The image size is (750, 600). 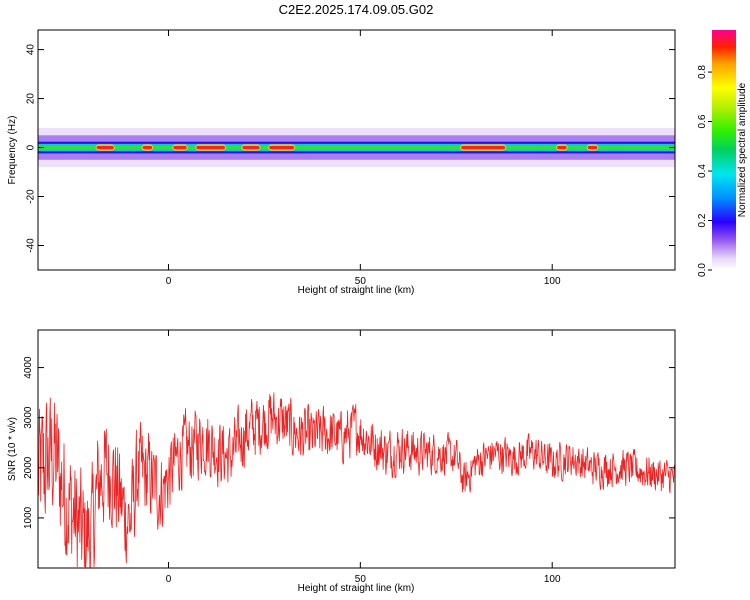 I want to click on colorbar-tick-label: 0.8, so click(x=702, y=72).